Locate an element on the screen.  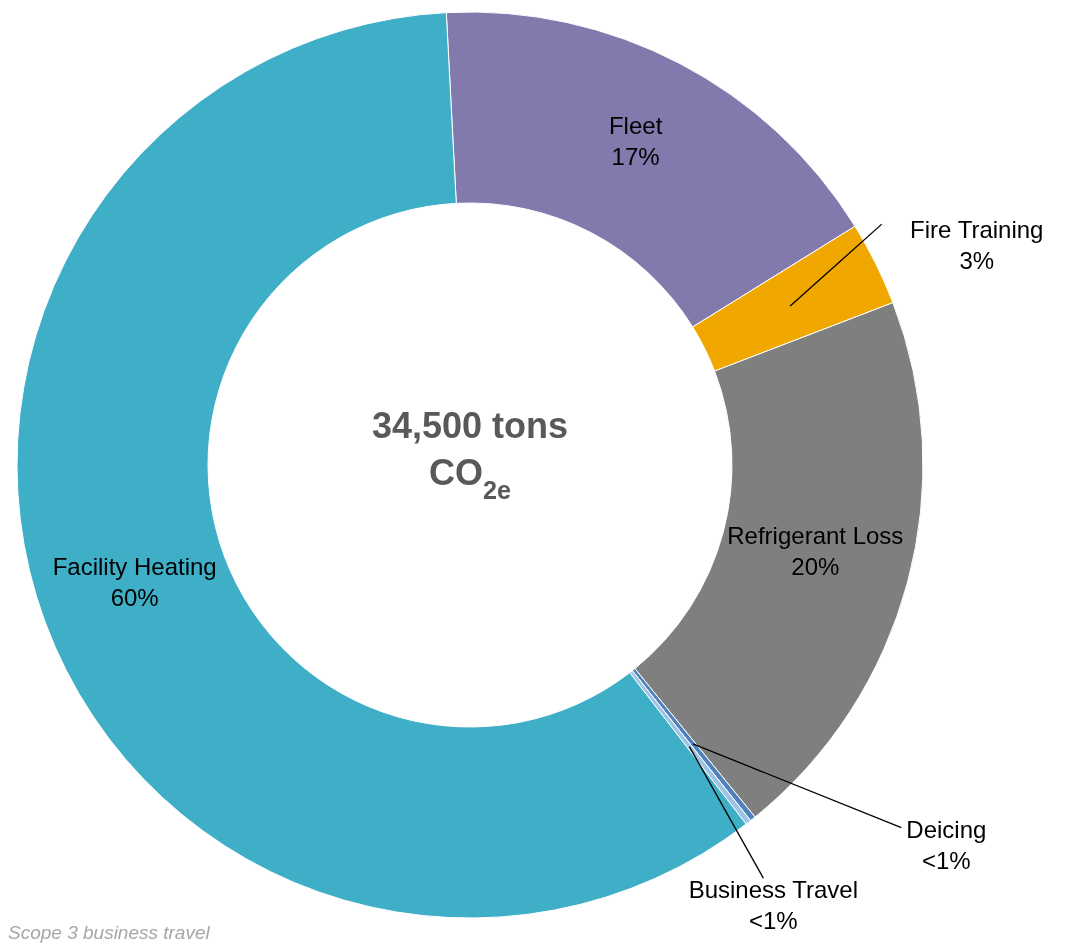
text: 34,500 tons CO$_{2e}$ is located at coordinates (470, 454).